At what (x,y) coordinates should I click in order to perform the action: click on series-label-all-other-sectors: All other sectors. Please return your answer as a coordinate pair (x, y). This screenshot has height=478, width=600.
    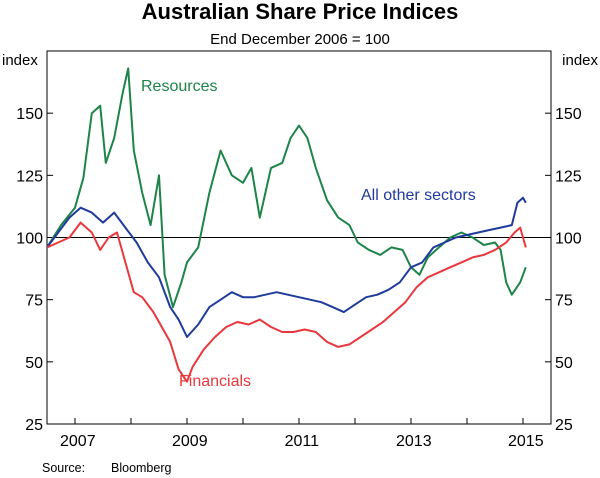
    Looking at the image, I should click on (418, 195).